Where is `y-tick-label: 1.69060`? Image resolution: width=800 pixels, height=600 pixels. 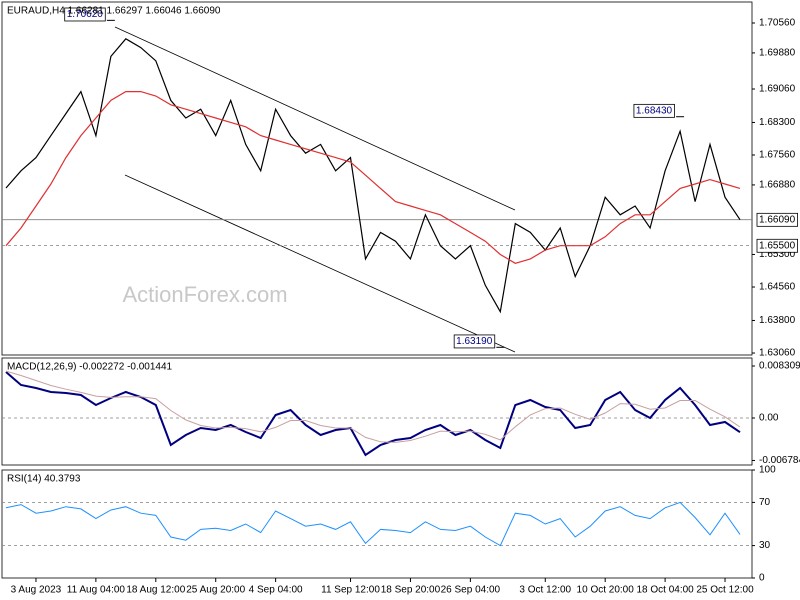 y-tick-label: 1.69060 is located at coordinates (777, 89).